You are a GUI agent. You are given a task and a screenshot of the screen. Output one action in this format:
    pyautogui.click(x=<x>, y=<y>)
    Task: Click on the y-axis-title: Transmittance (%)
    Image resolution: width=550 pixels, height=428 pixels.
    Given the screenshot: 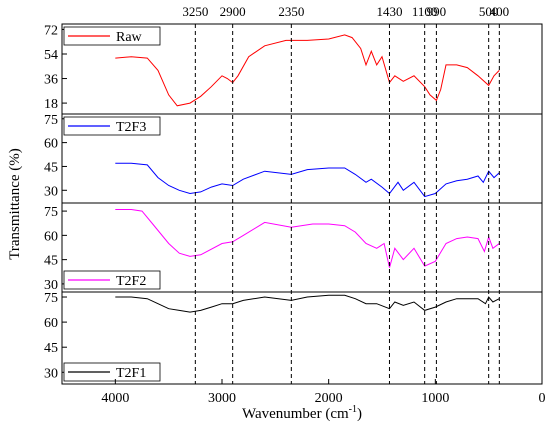 What is the action you would take?
    pyautogui.click(x=15, y=204)
    